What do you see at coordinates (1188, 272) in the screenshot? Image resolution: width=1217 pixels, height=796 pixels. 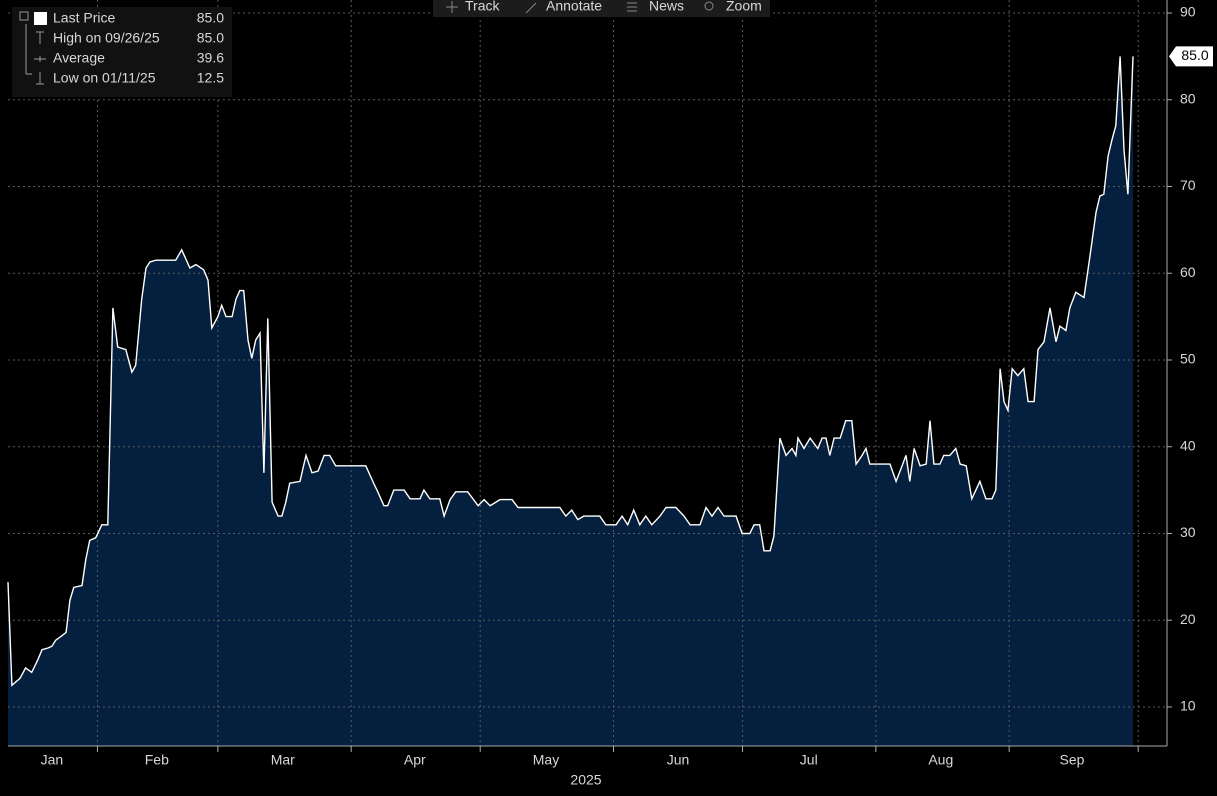 I see `y-tick-label: 60` at bounding box center [1188, 272].